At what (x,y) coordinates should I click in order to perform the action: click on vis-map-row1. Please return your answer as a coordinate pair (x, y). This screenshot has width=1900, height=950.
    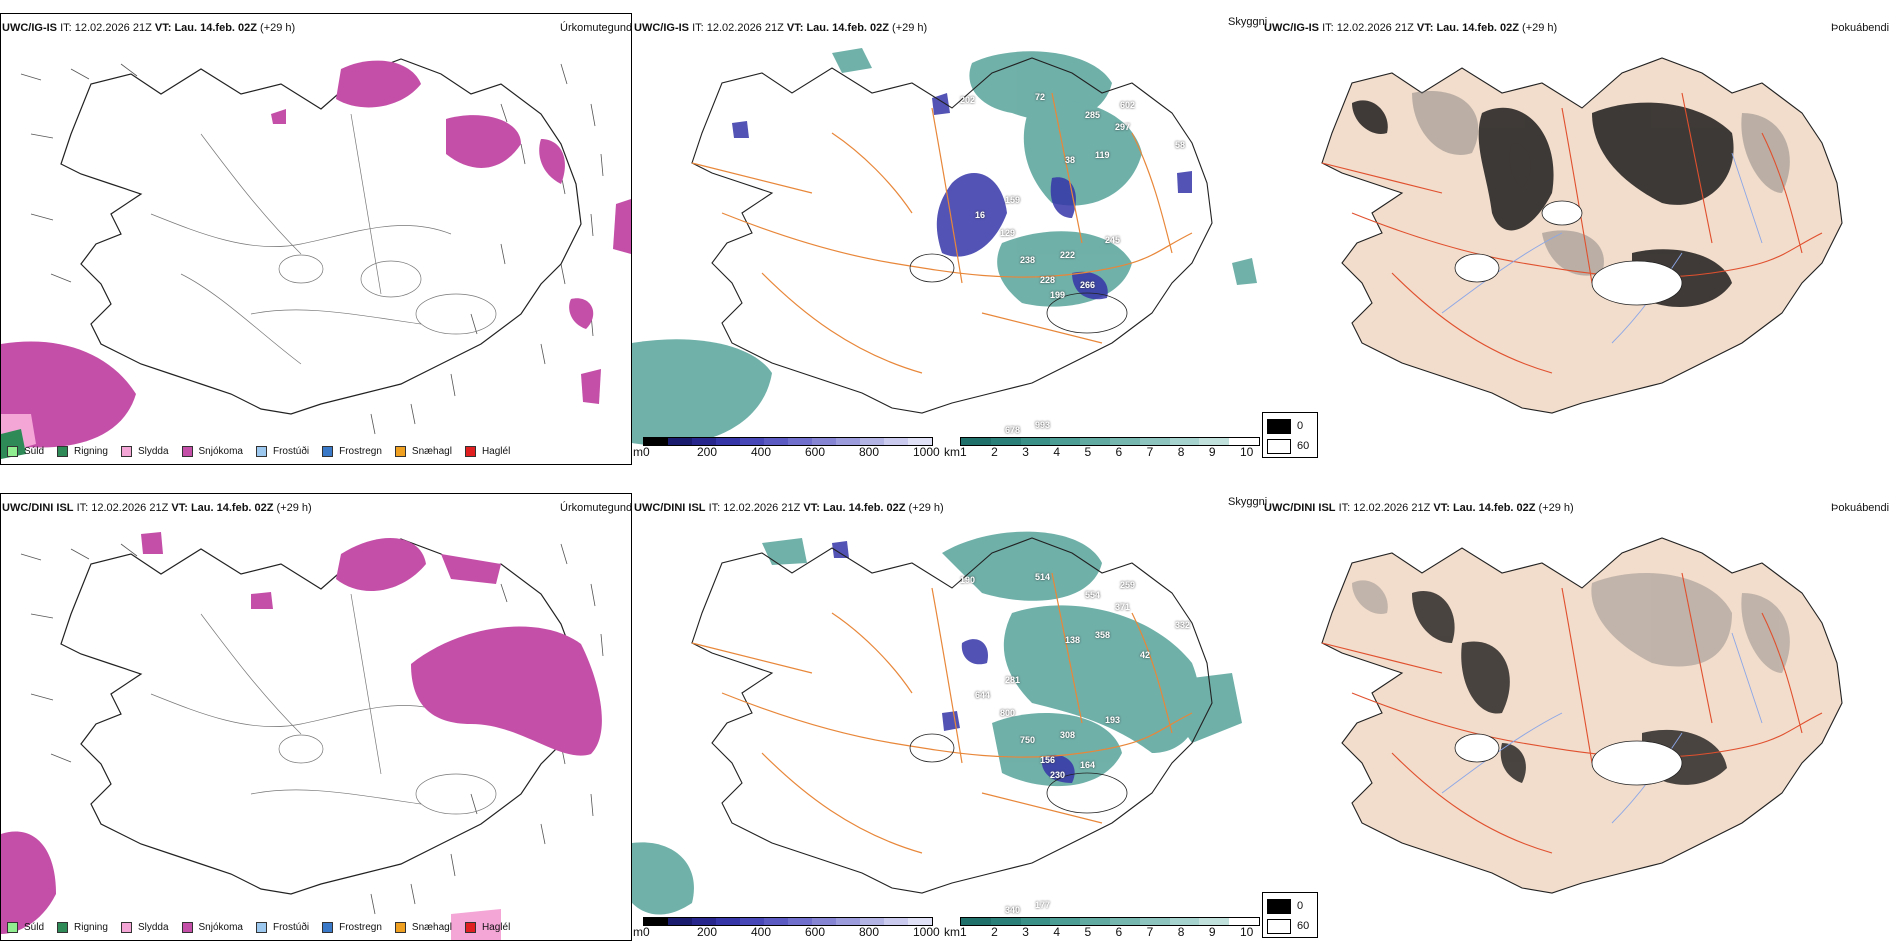
    Looking at the image, I should click on (944, 247).